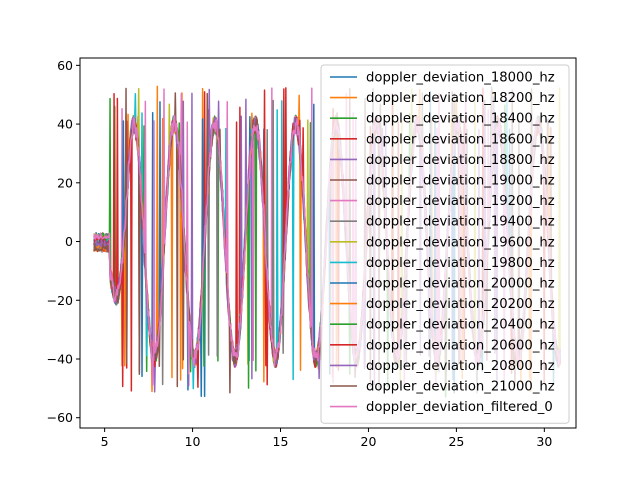  I want to click on x-axis: 5 10 15 20 25 30, so click(326, 438).